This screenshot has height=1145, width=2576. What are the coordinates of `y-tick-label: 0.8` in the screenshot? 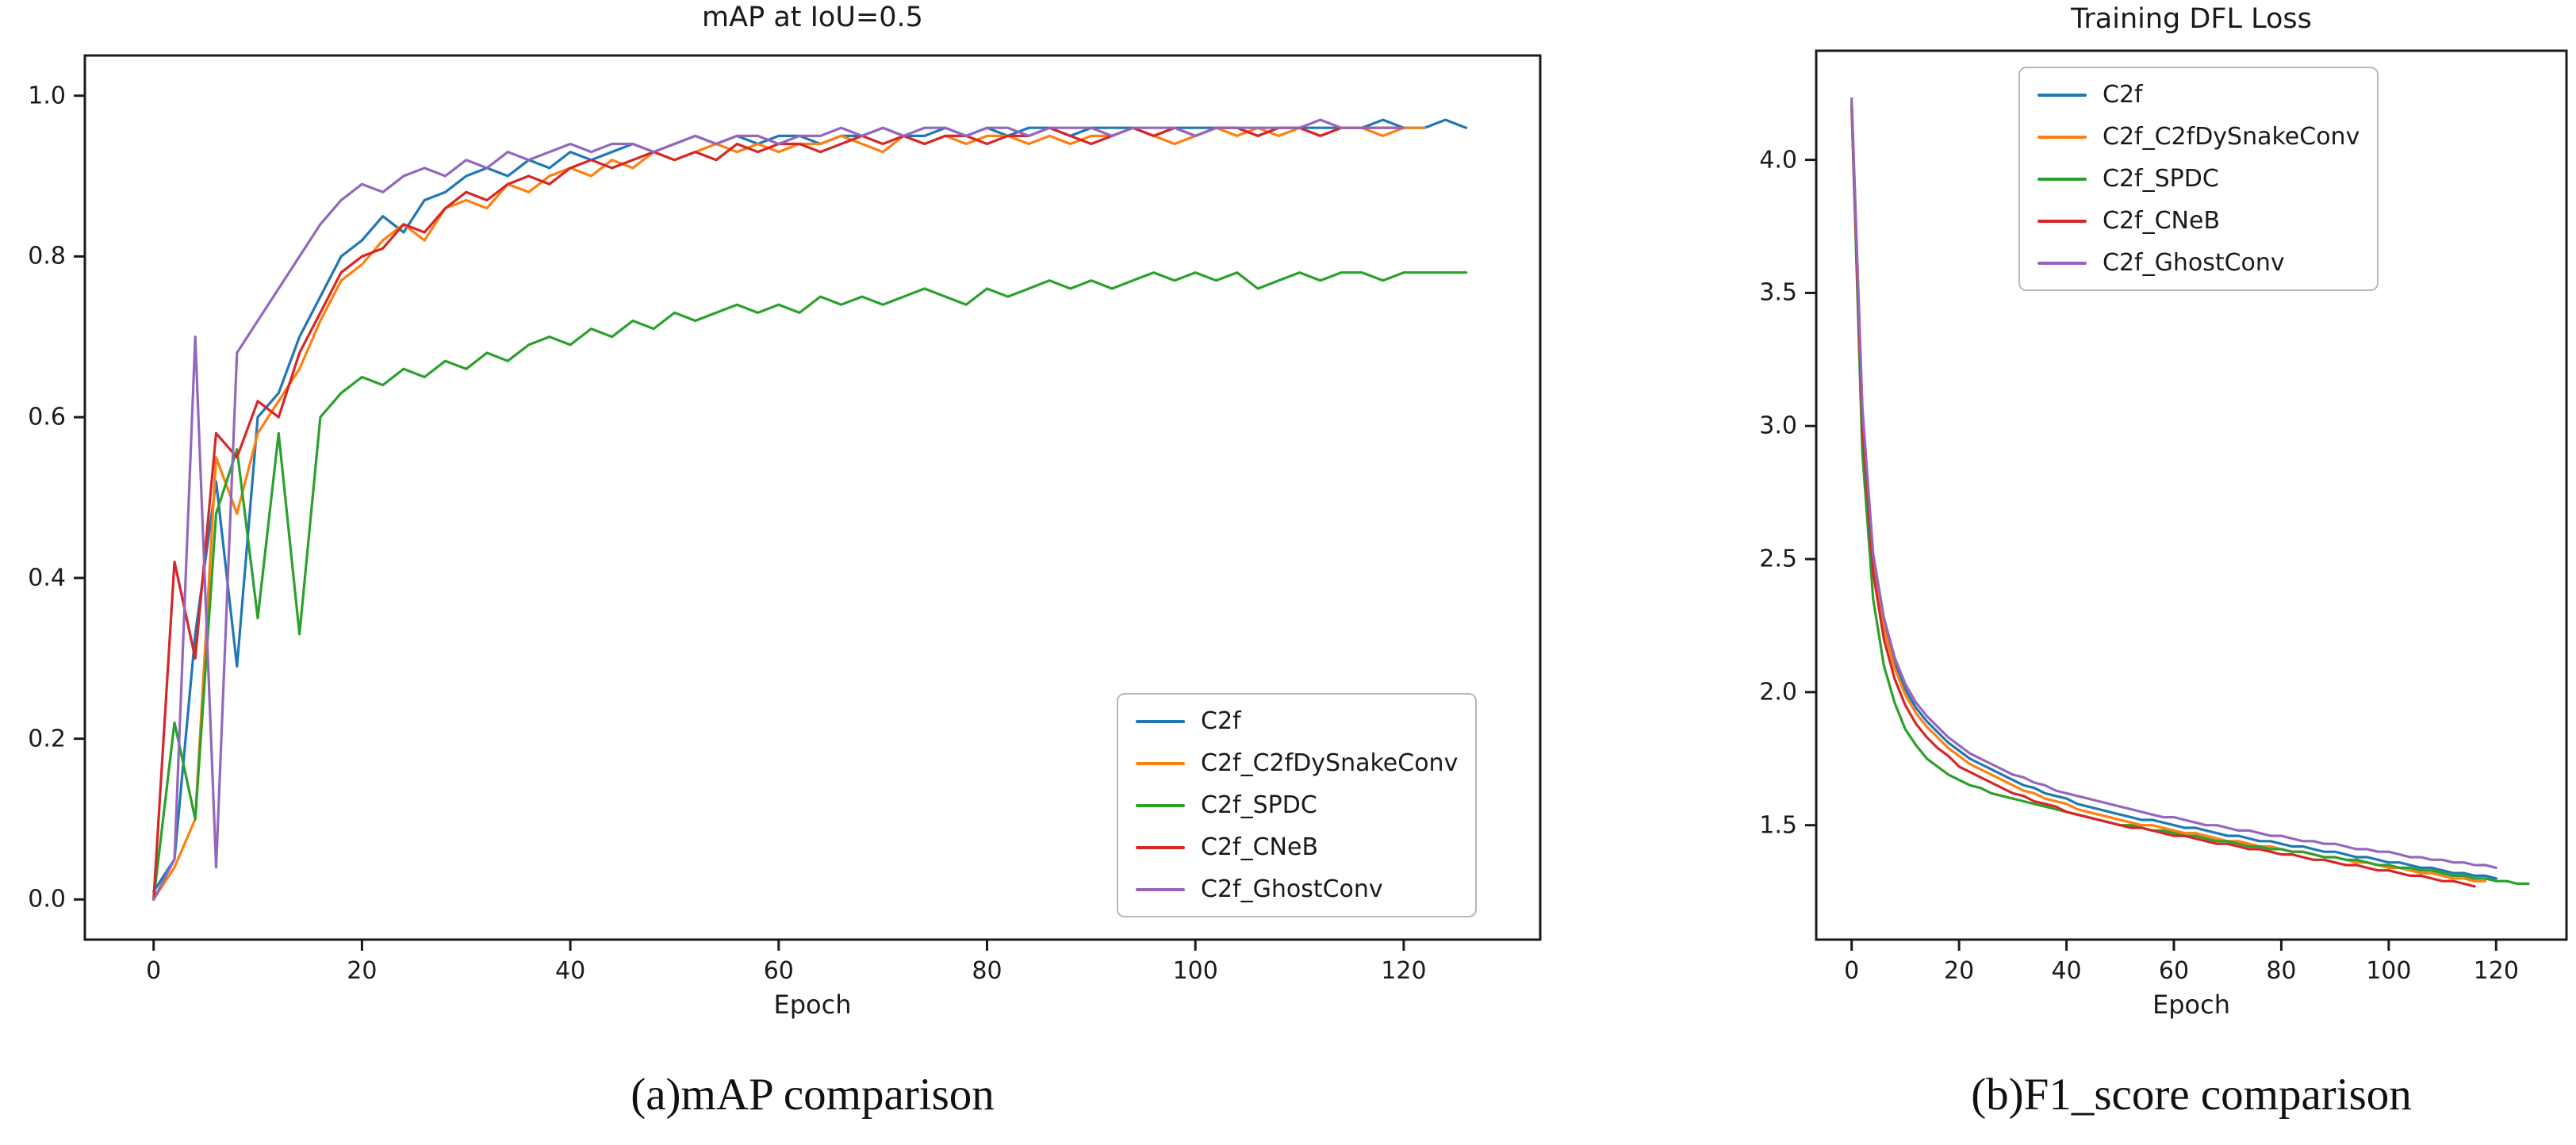 It's located at (47, 256).